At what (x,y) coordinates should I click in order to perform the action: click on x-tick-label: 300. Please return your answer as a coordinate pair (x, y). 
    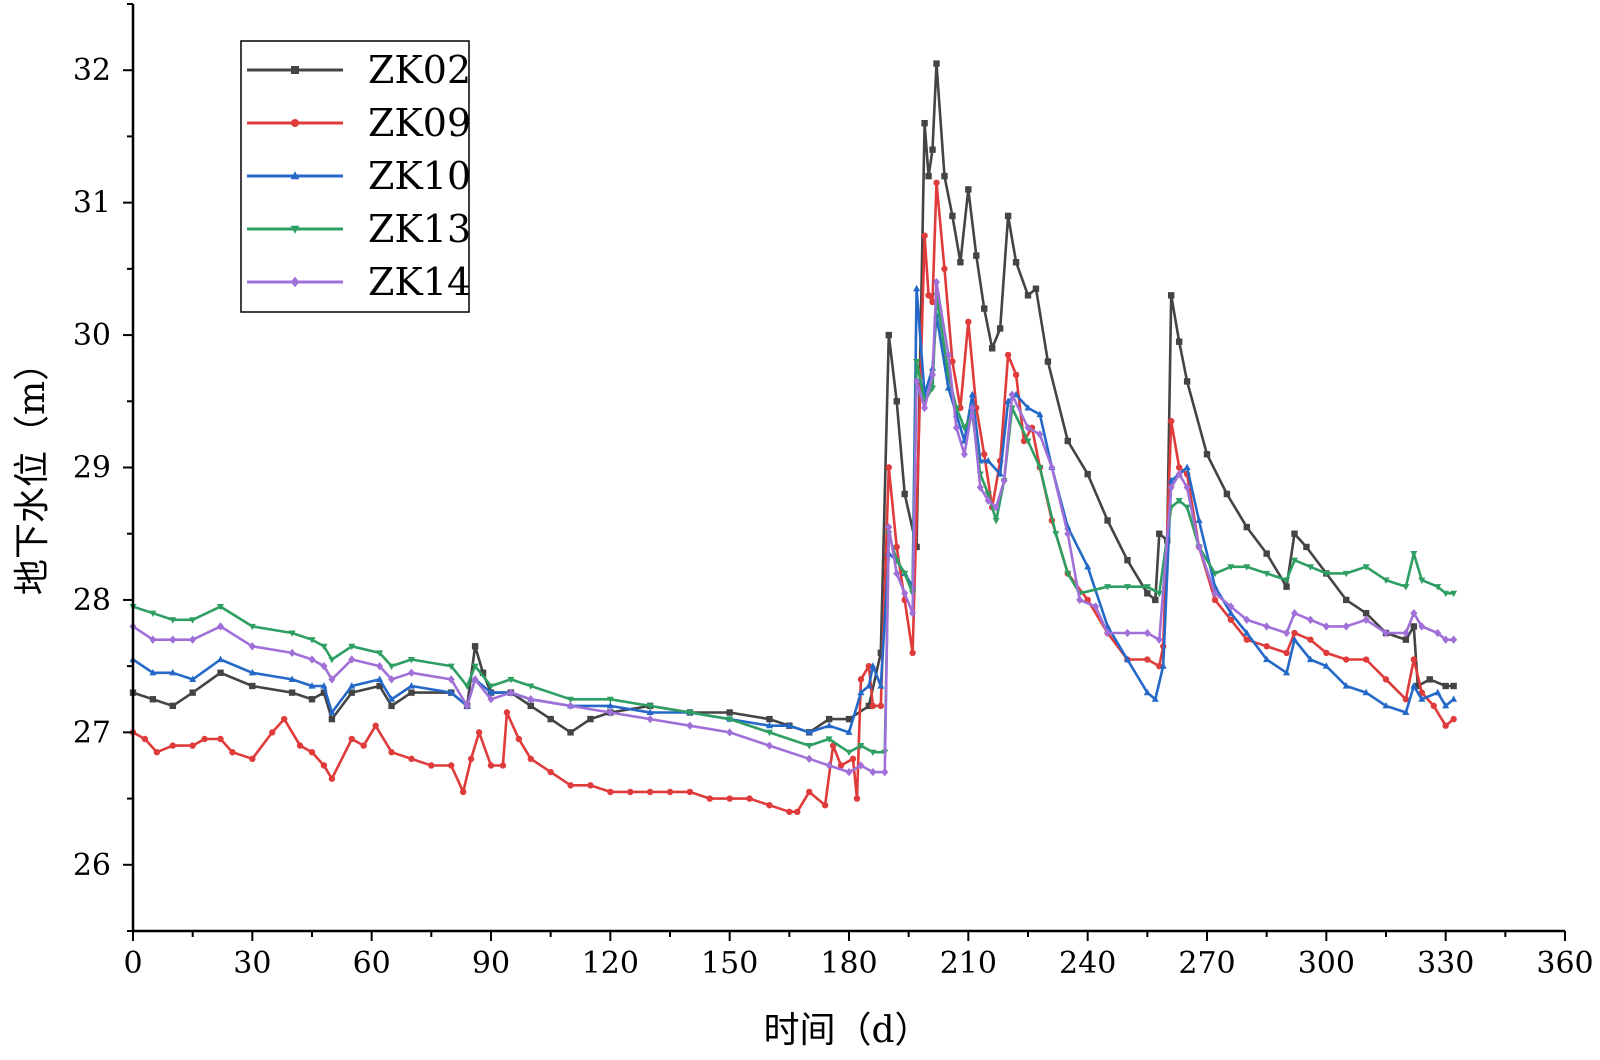
    Looking at the image, I should click on (1326, 963).